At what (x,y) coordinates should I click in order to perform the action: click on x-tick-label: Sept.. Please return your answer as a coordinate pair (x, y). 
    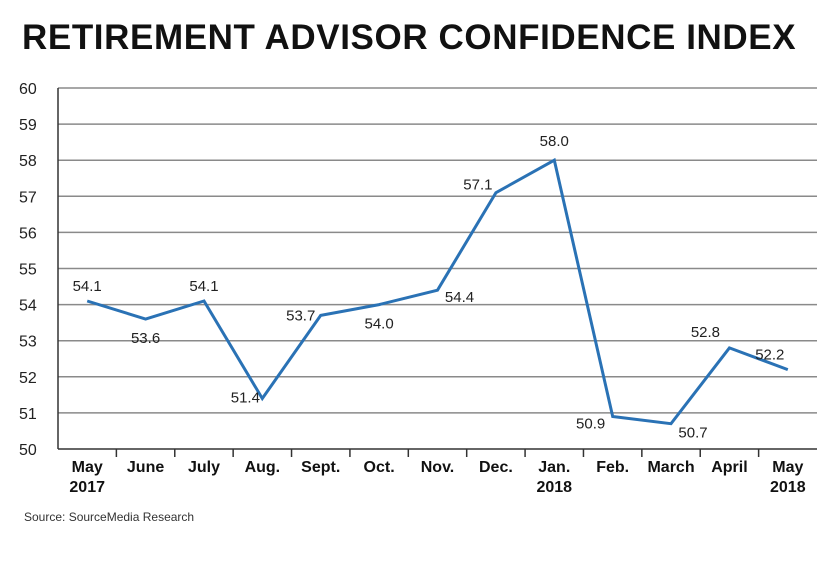
    Looking at the image, I should click on (320, 467).